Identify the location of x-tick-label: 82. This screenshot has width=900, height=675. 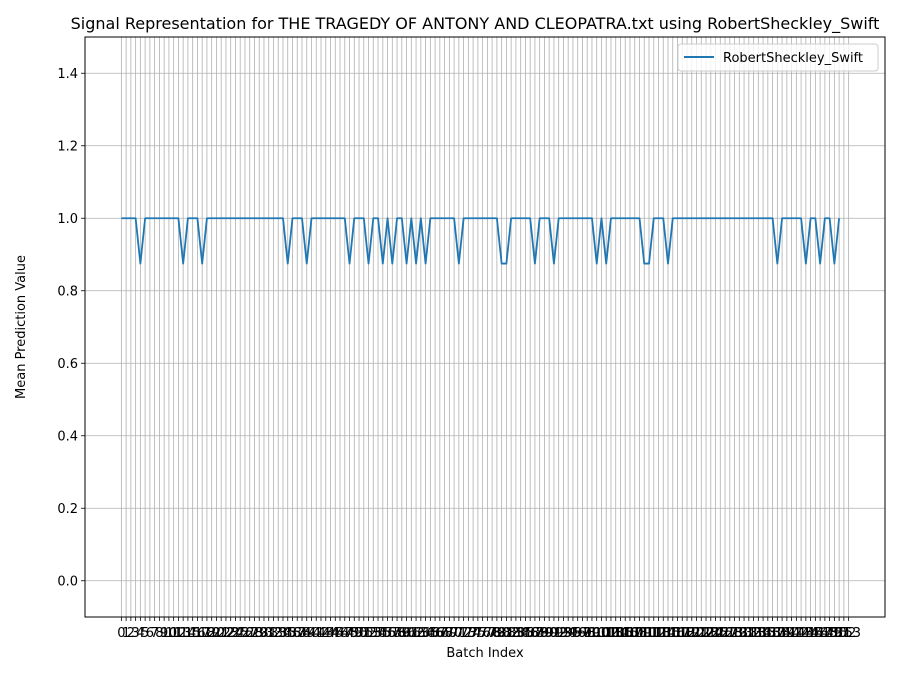
(511, 633).